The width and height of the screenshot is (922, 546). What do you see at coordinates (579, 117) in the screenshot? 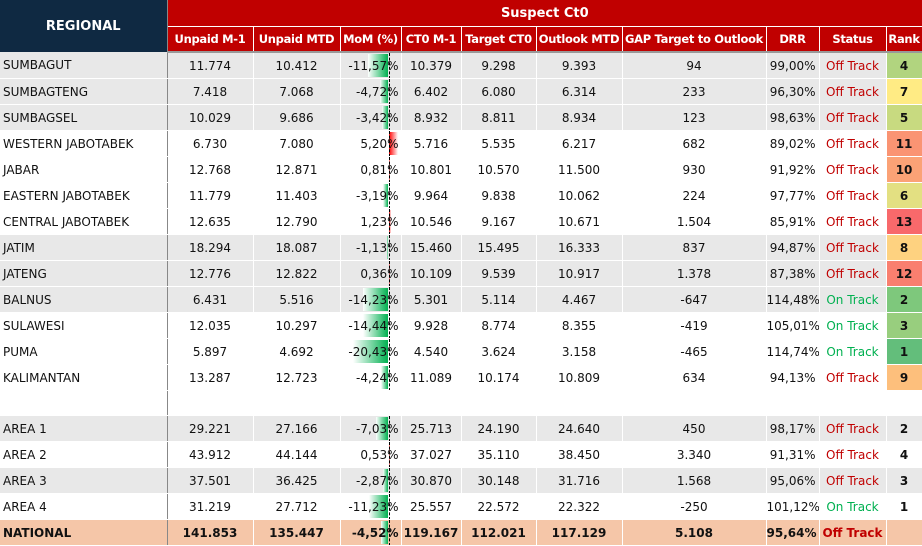
I see `outlook-mtd-cell: 8.934` at bounding box center [579, 117].